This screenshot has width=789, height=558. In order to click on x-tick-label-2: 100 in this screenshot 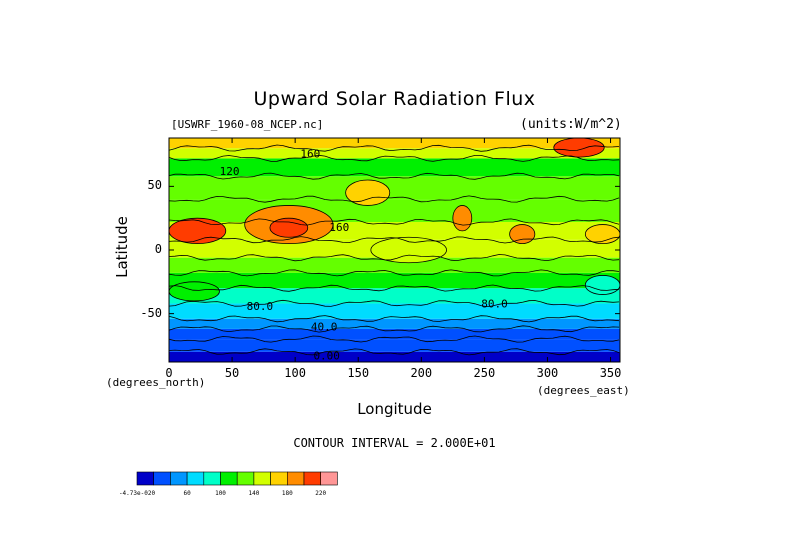, I will do `click(295, 373)`.